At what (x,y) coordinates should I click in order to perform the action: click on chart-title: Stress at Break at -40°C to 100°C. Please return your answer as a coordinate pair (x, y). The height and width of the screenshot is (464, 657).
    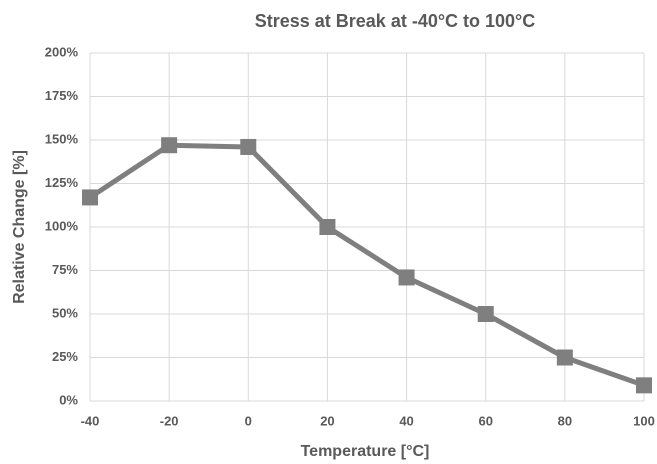
    Looking at the image, I should click on (395, 21).